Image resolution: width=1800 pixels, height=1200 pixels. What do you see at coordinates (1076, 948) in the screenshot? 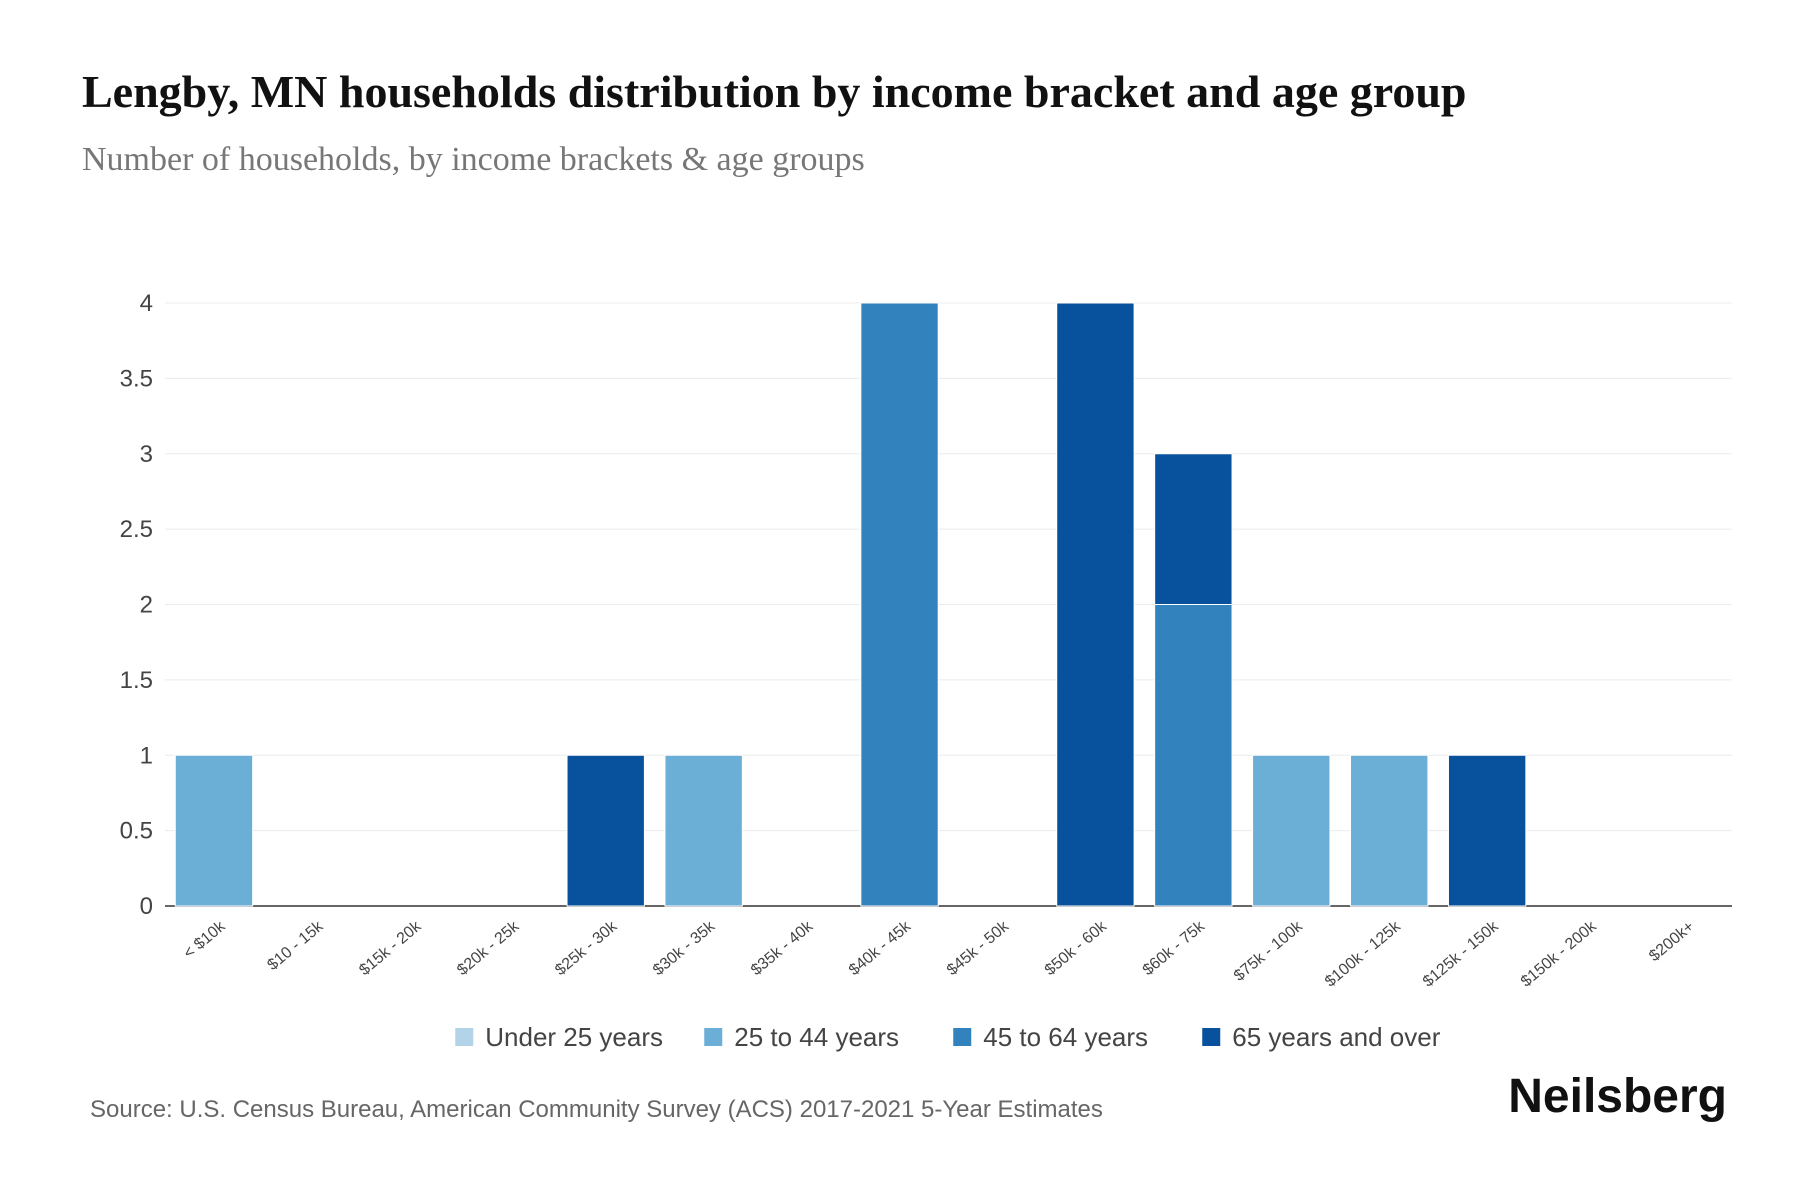
I see `x-tick-label: $50k - 60k` at bounding box center [1076, 948].